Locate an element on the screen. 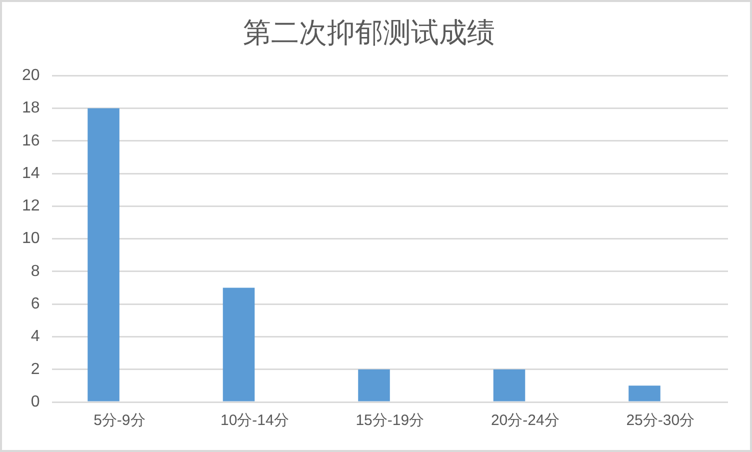  y-tick-label: 14 is located at coordinates (31, 173).